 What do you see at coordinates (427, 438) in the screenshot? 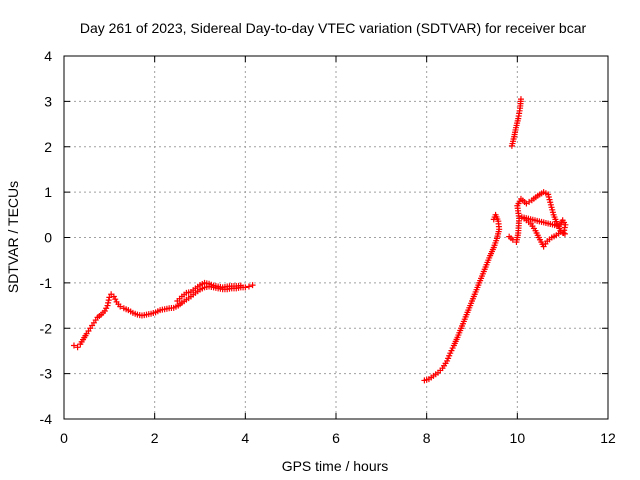
I see `x-tick-label: 8` at bounding box center [427, 438].